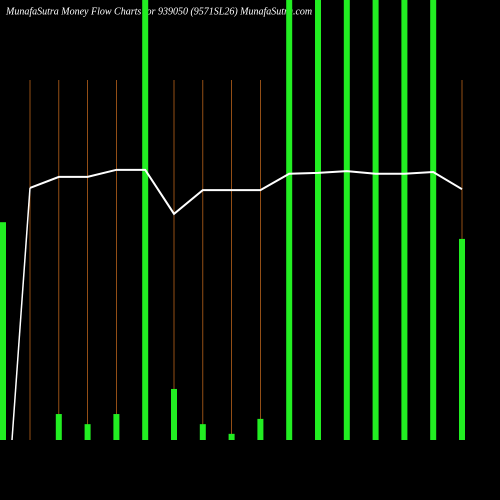 This screenshot has width=500, height=500. I want to click on lead-in, so click(21, 314).